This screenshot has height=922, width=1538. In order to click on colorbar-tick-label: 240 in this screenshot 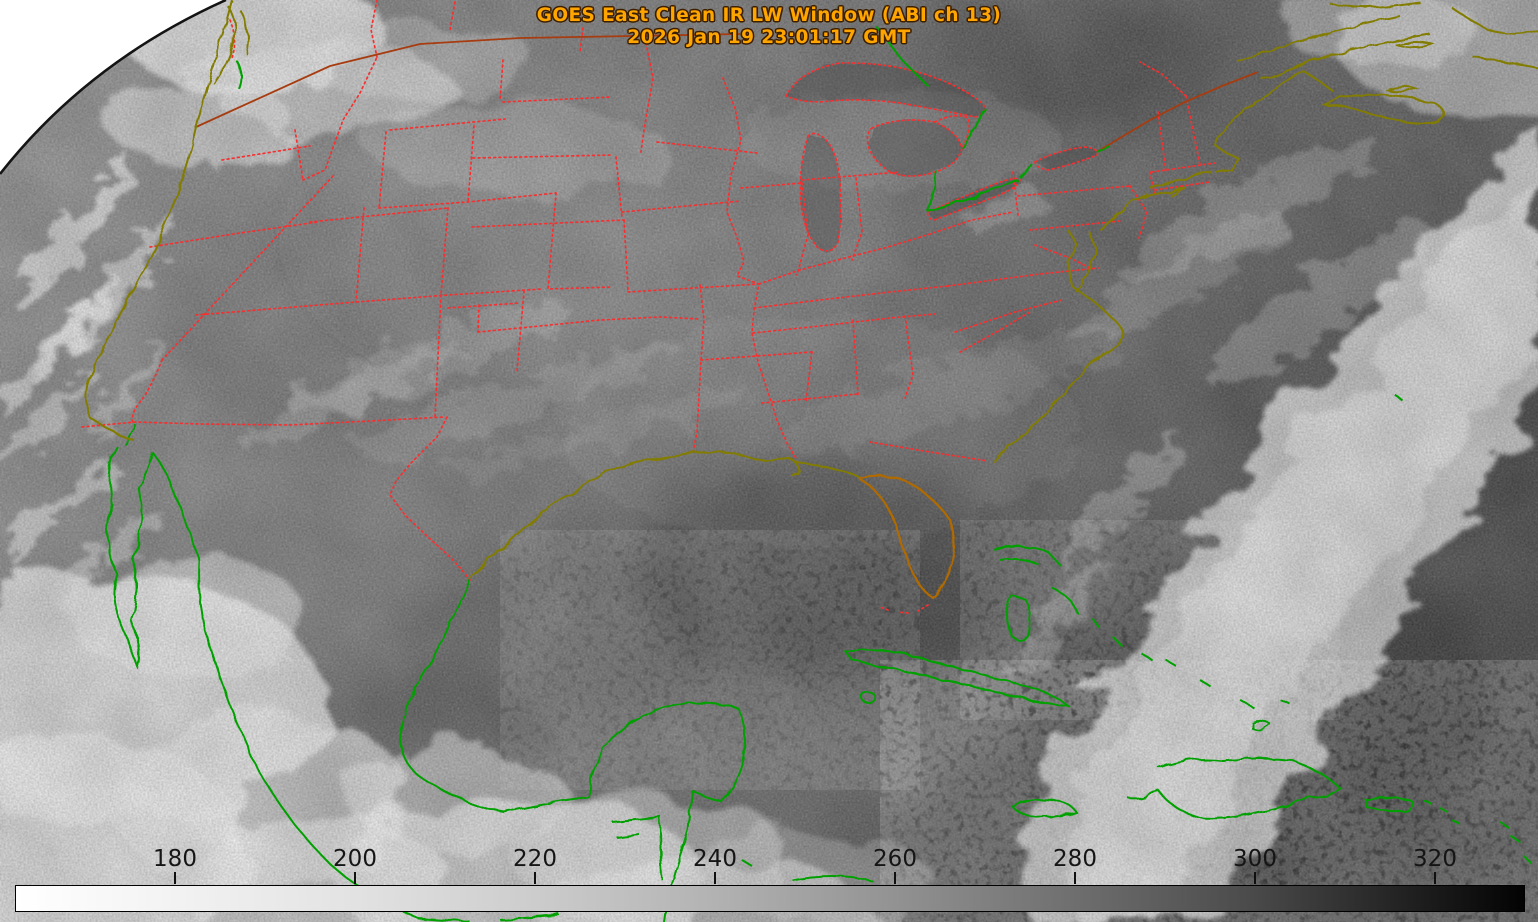, I will do `click(715, 859)`.